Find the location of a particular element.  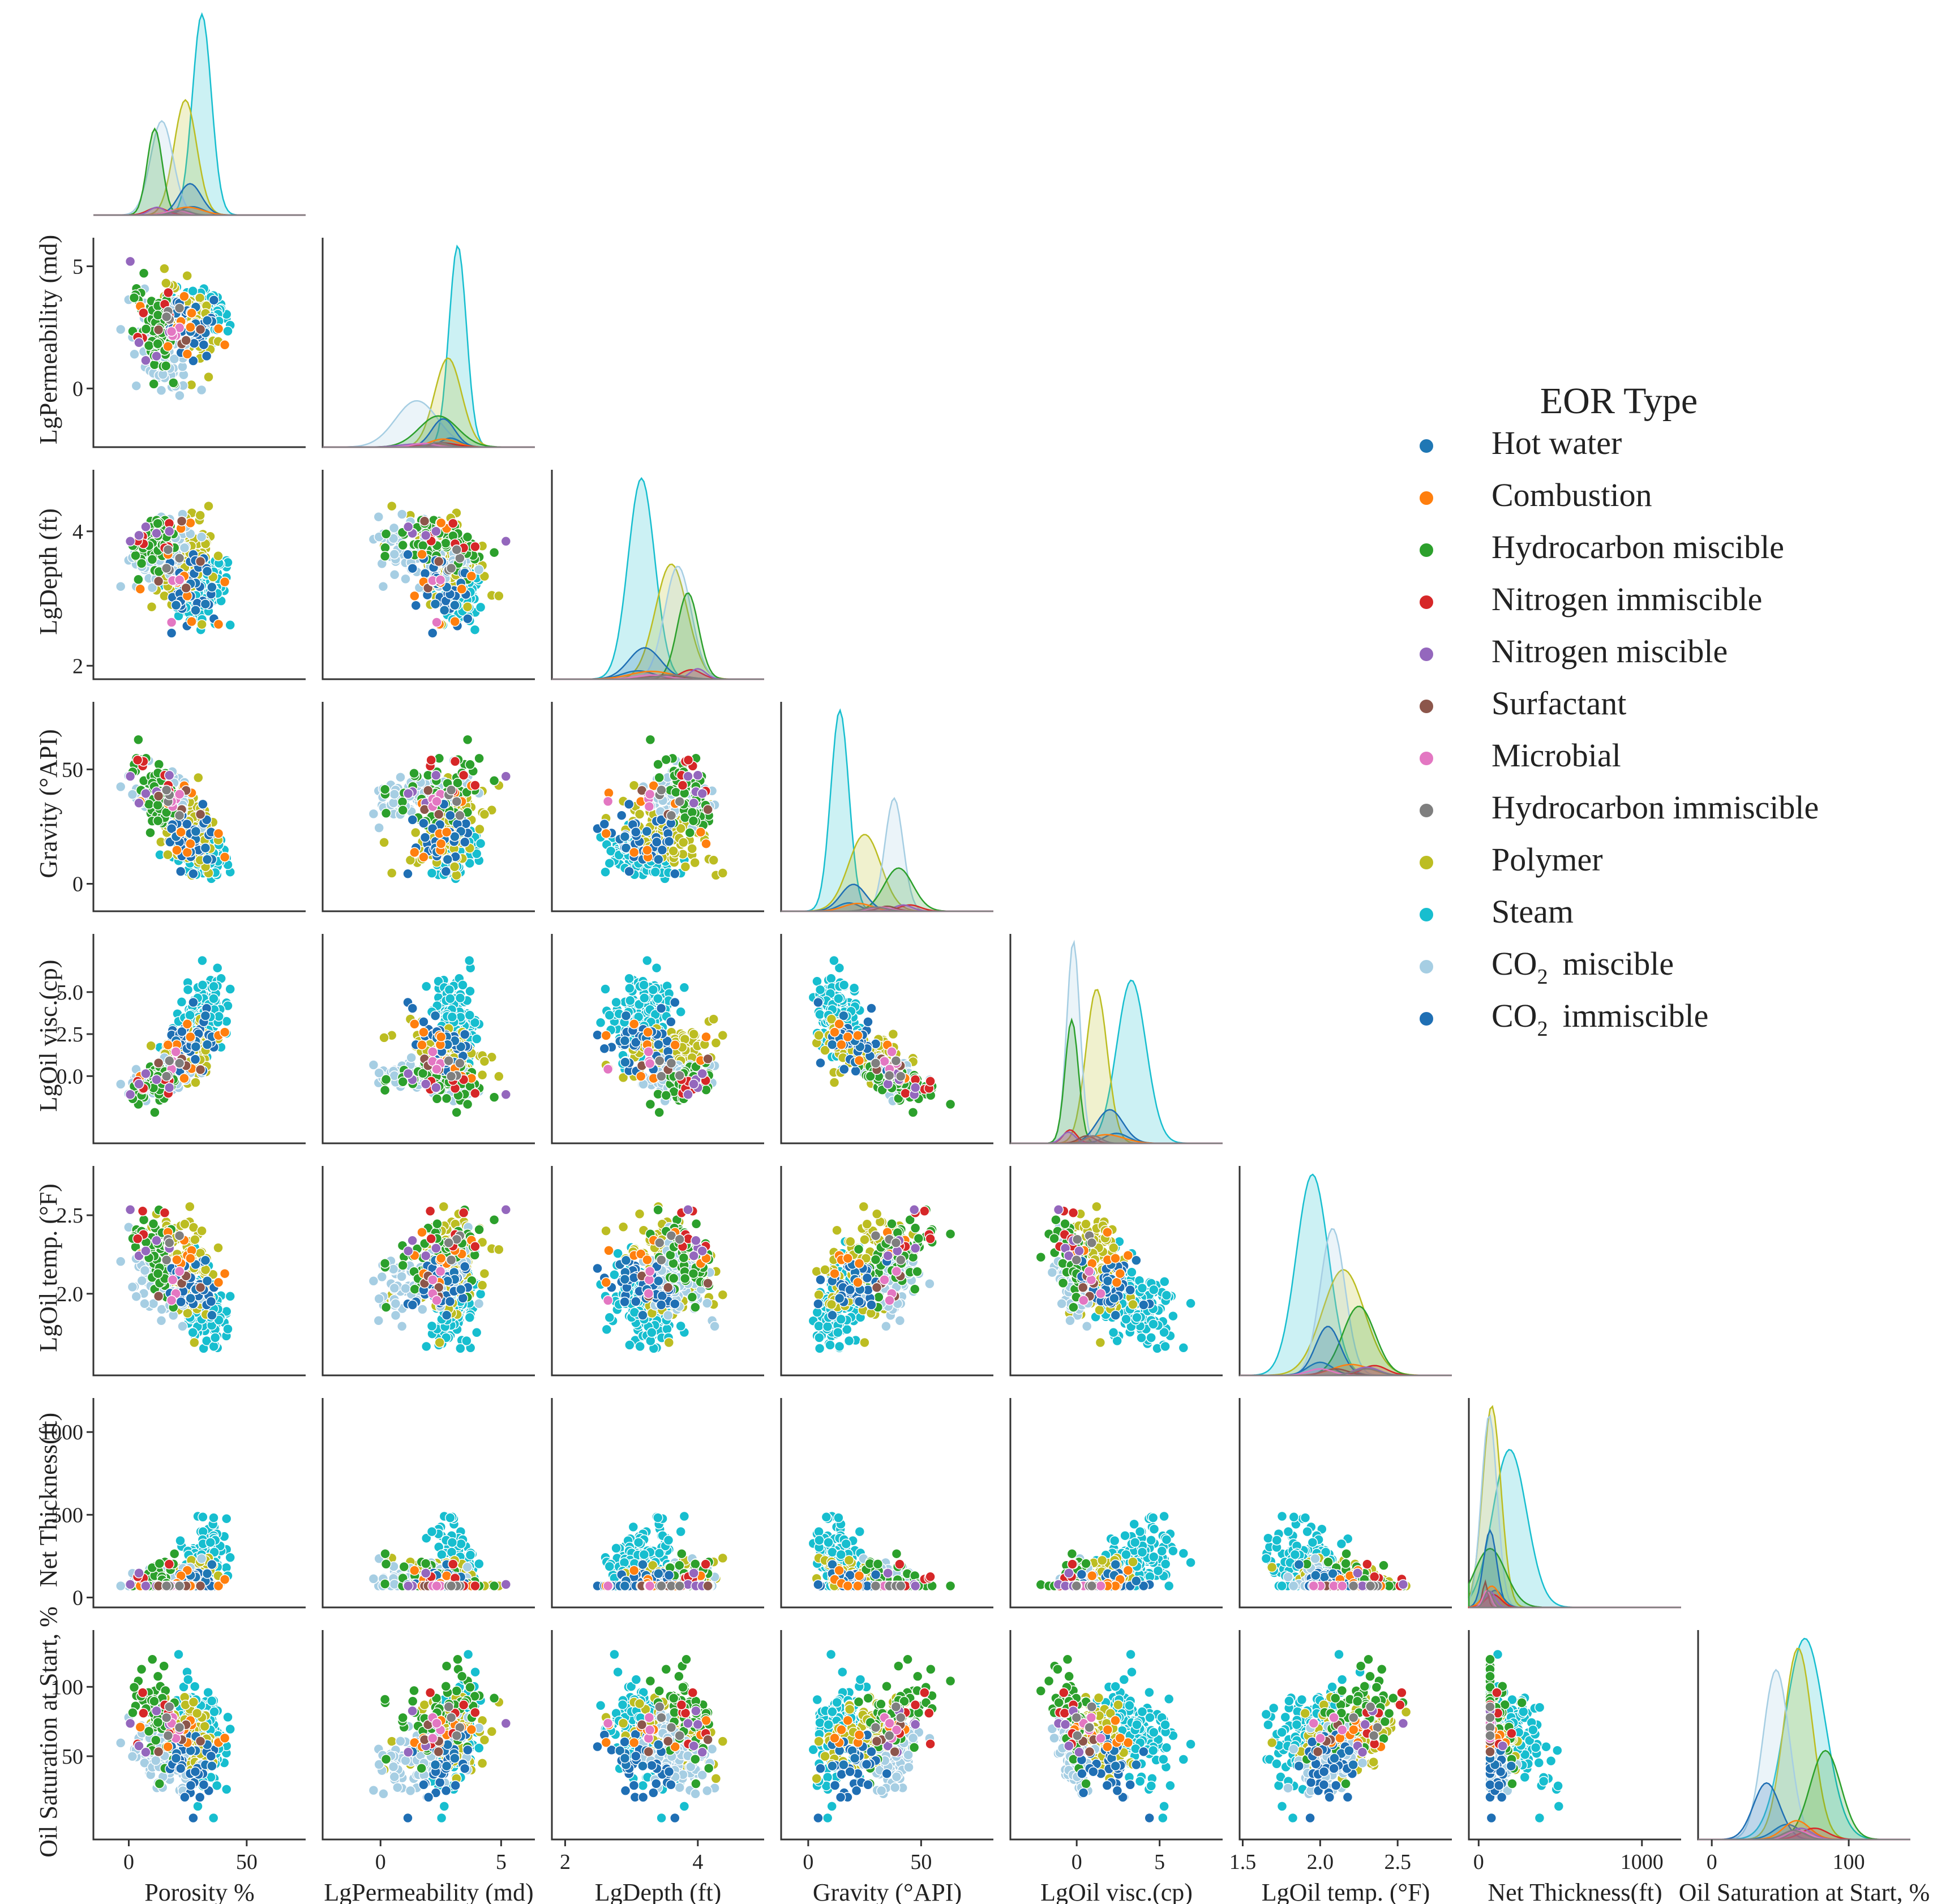

y-tick-label: 0 is located at coordinates (77, 389).